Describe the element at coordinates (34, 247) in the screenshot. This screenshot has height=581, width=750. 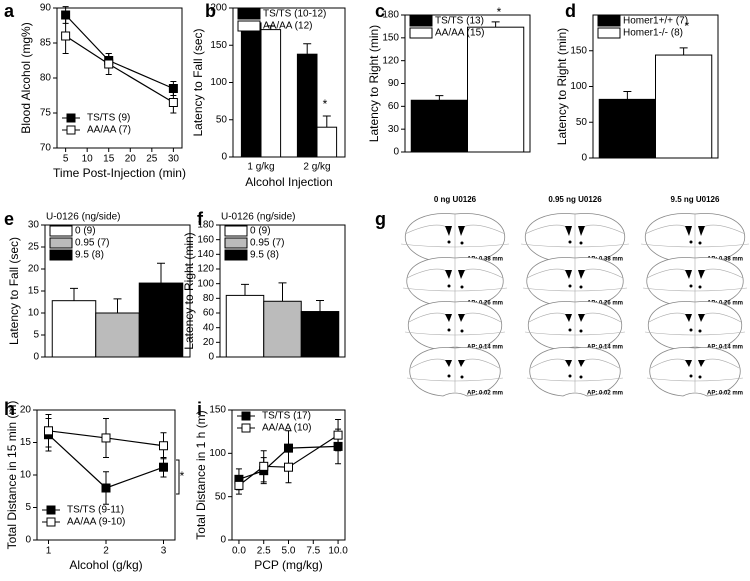
I see `y-tick-label: 25` at that location.